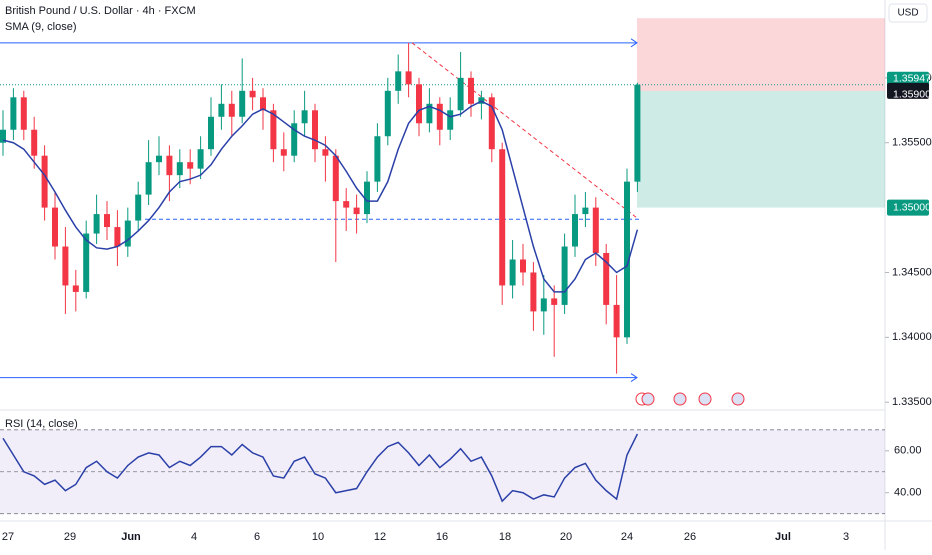 This screenshot has height=555, width=932. What do you see at coordinates (690, 537) in the screenshot?
I see `x-tick-label: 26` at bounding box center [690, 537].